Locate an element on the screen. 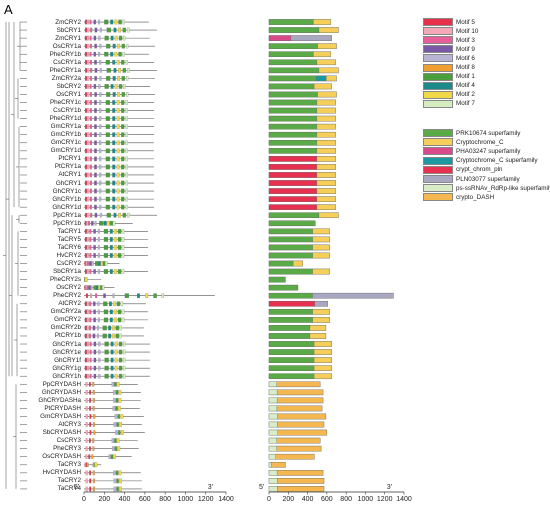  gene-label: GhCRYDASHa is located at coordinates (59, 400).